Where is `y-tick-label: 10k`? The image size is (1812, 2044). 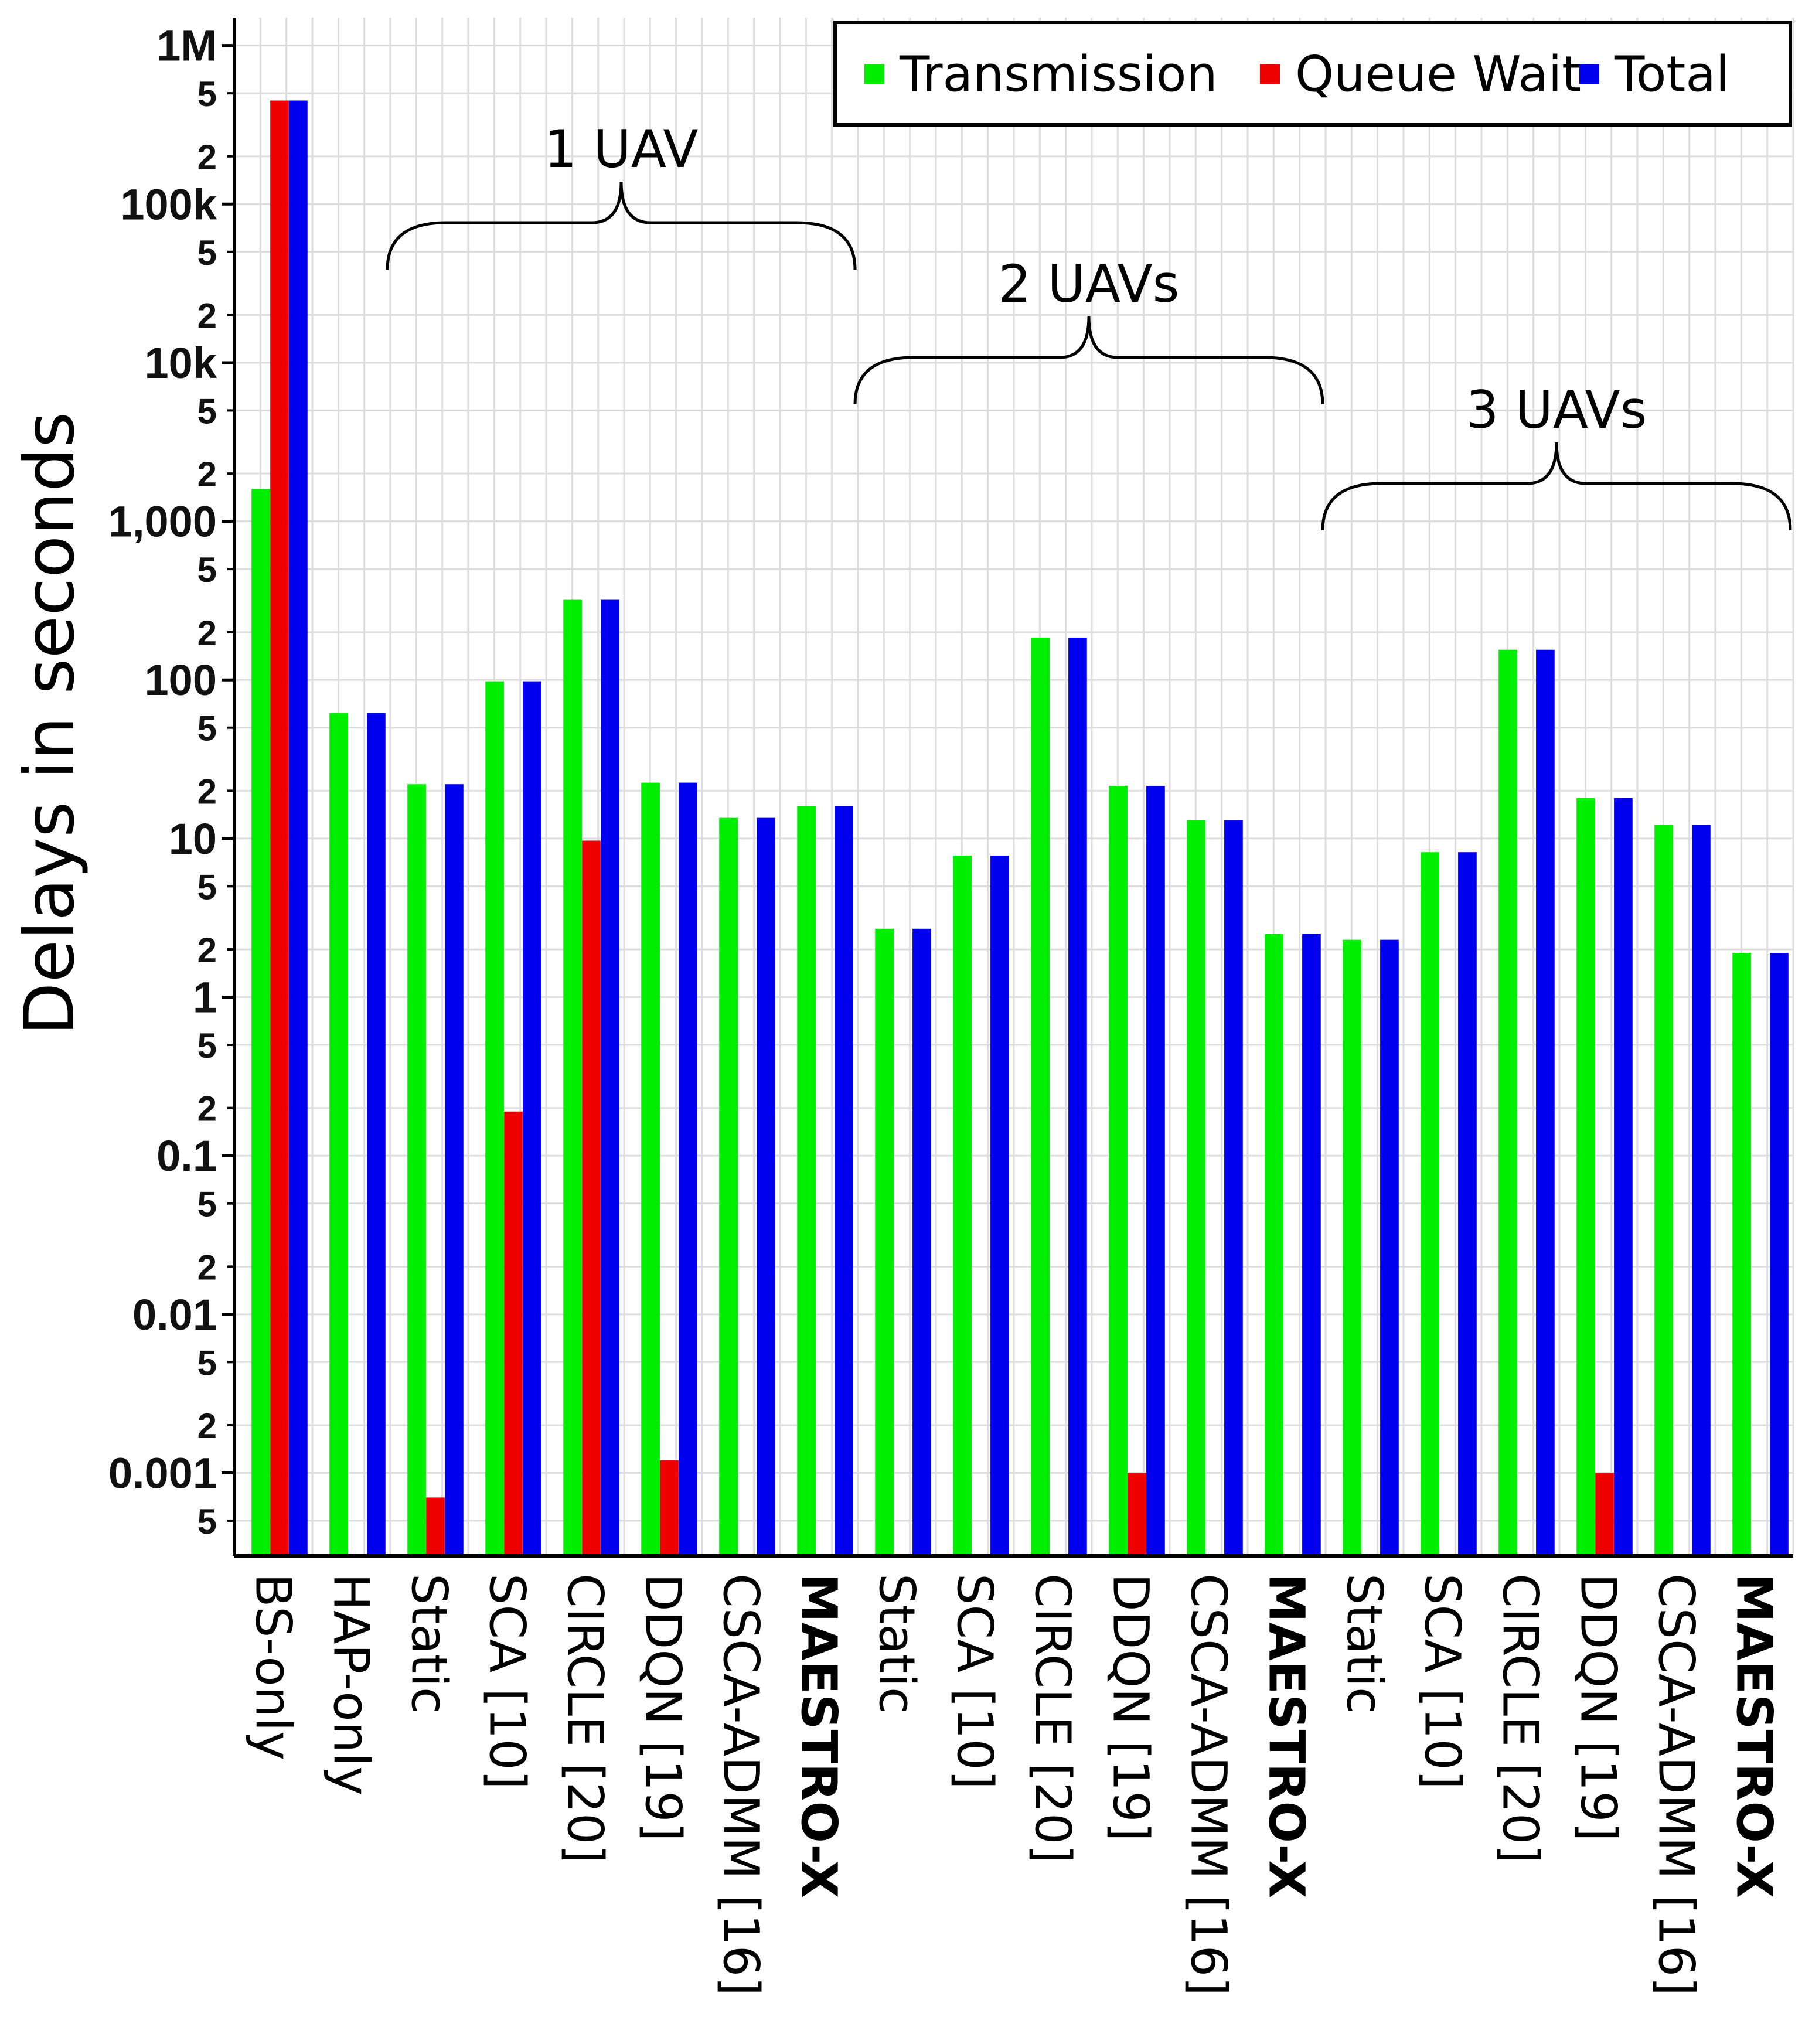
y-tick-label: 10k is located at coordinates (181, 363).